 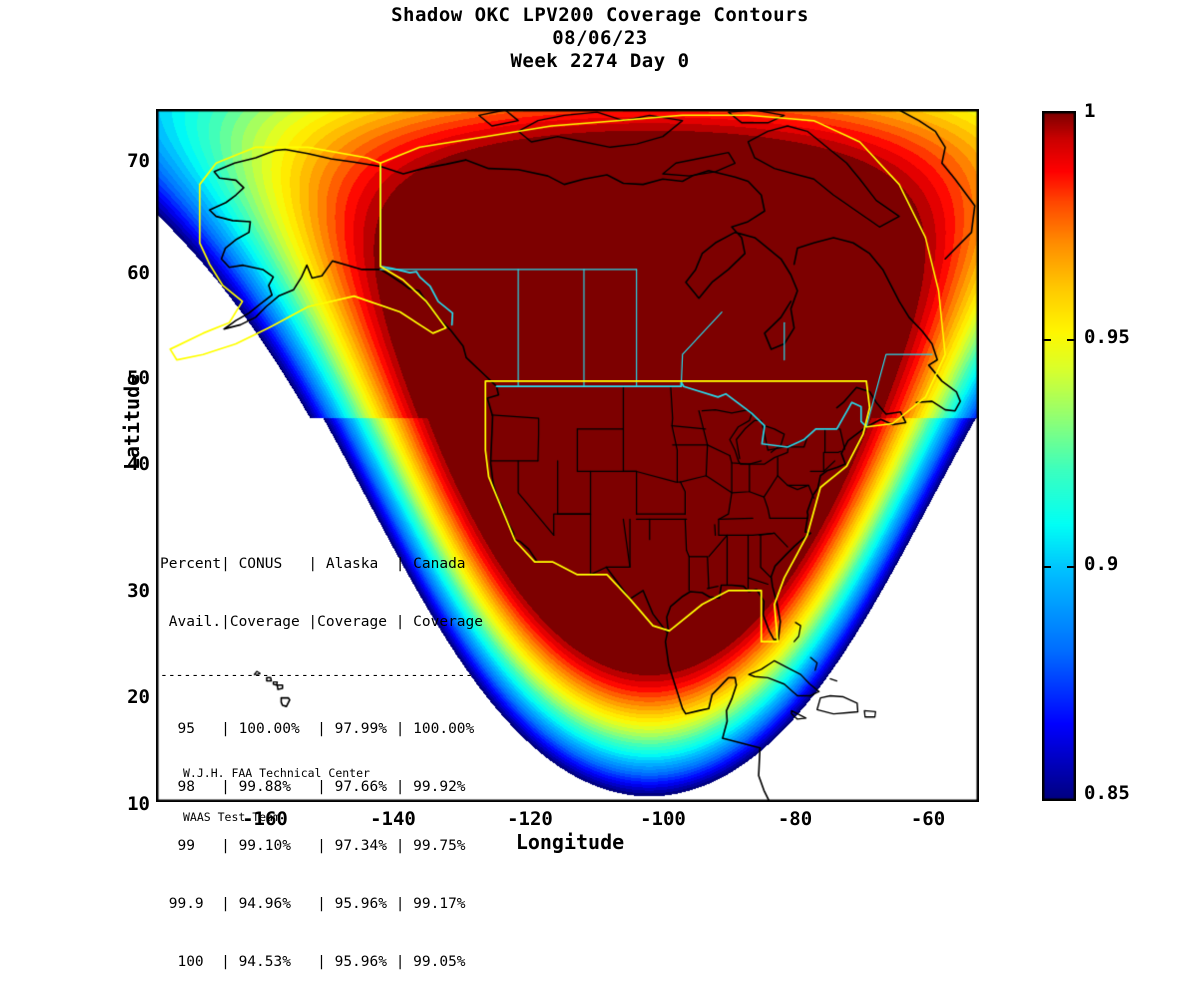 I want to click on y-tick-40: 40, so click(x=138, y=464).